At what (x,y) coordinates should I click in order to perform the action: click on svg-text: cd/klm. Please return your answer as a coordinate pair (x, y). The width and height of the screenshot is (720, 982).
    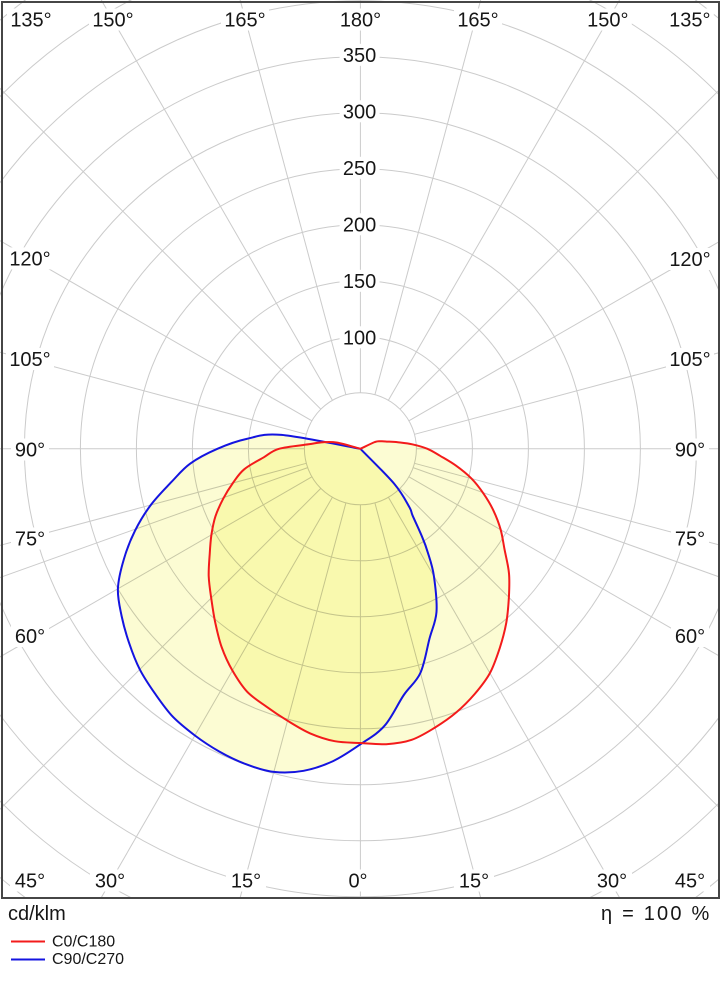
    Looking at the image, I should click on (37, 914).